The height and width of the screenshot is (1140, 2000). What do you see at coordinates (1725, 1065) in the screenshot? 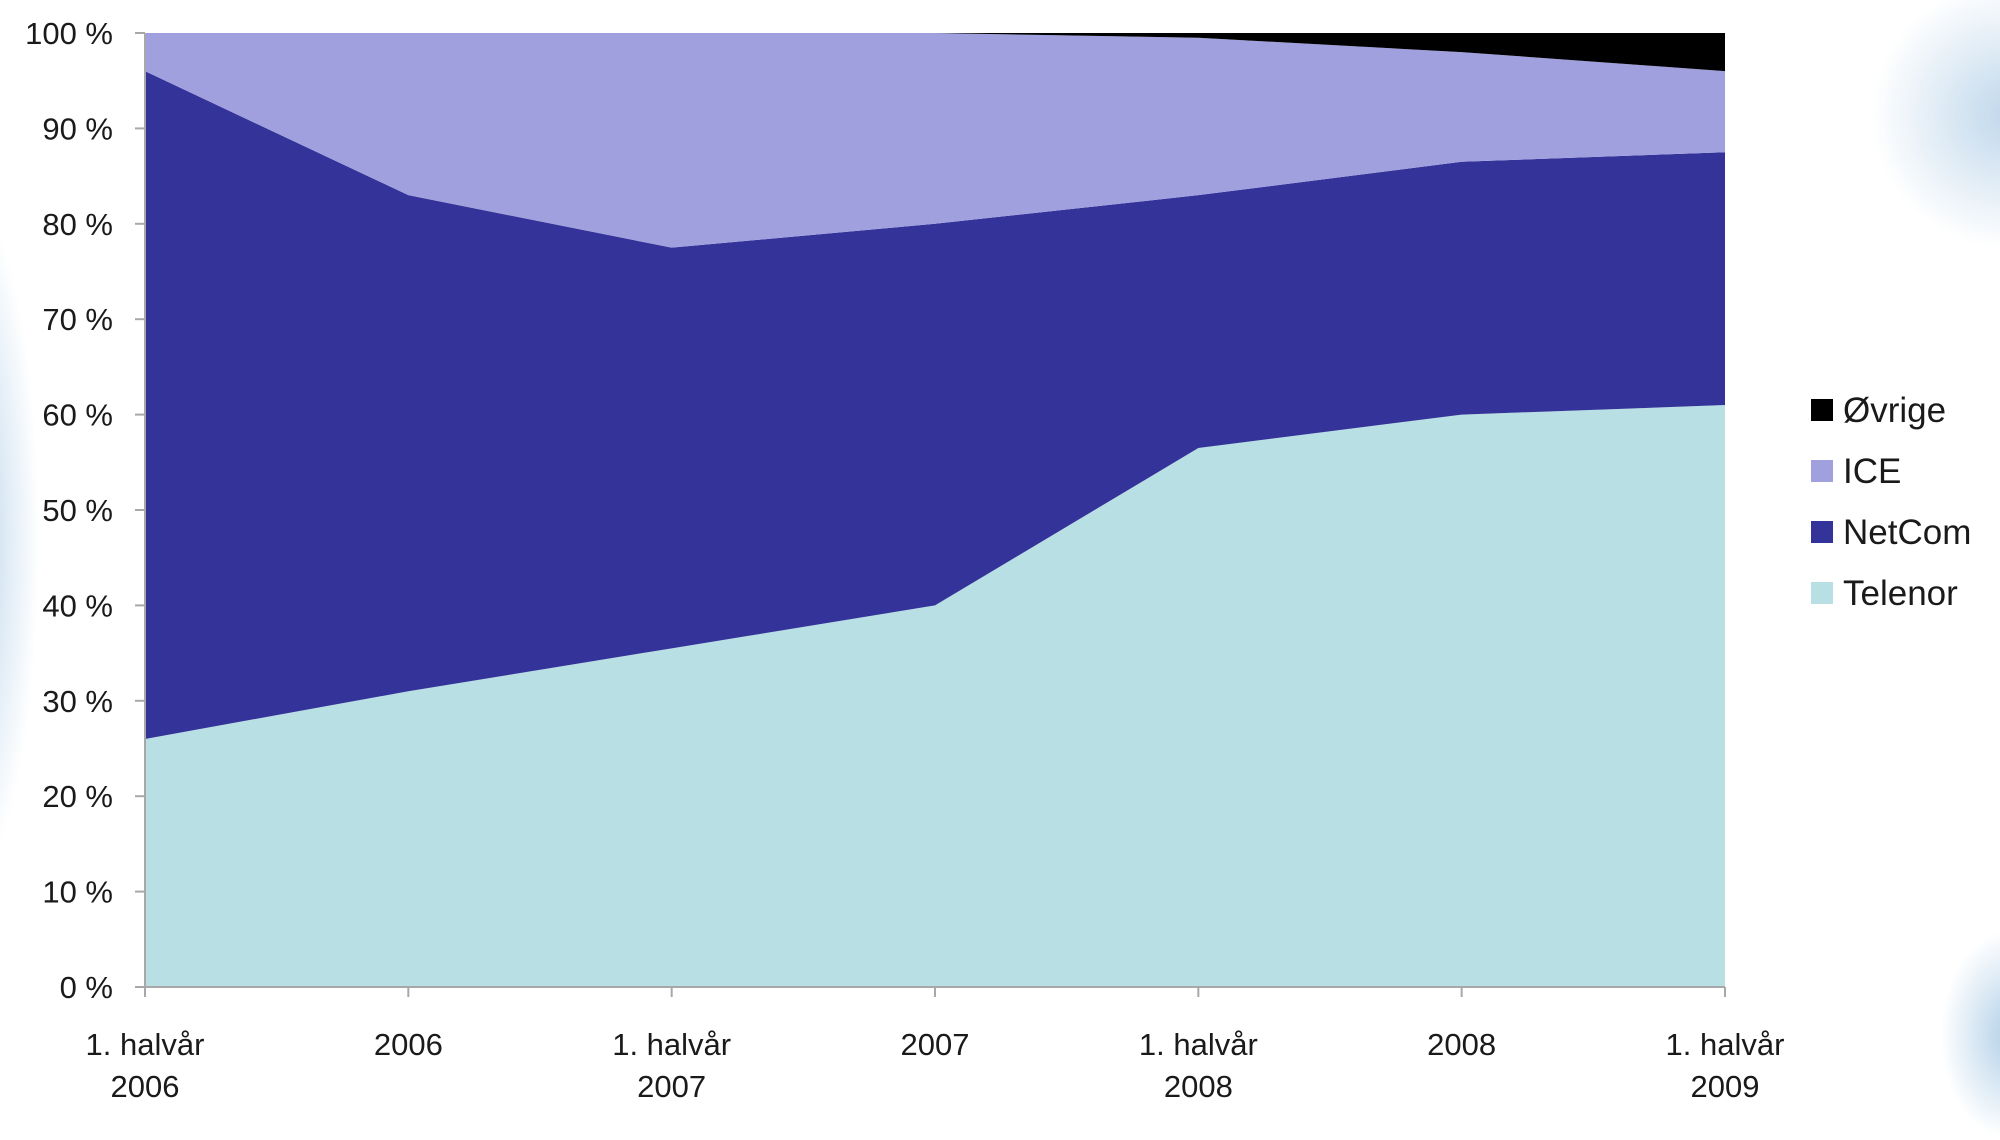
I see `x-tick-label: 1. halvår 2009` at bounding box center [1725, 1065].